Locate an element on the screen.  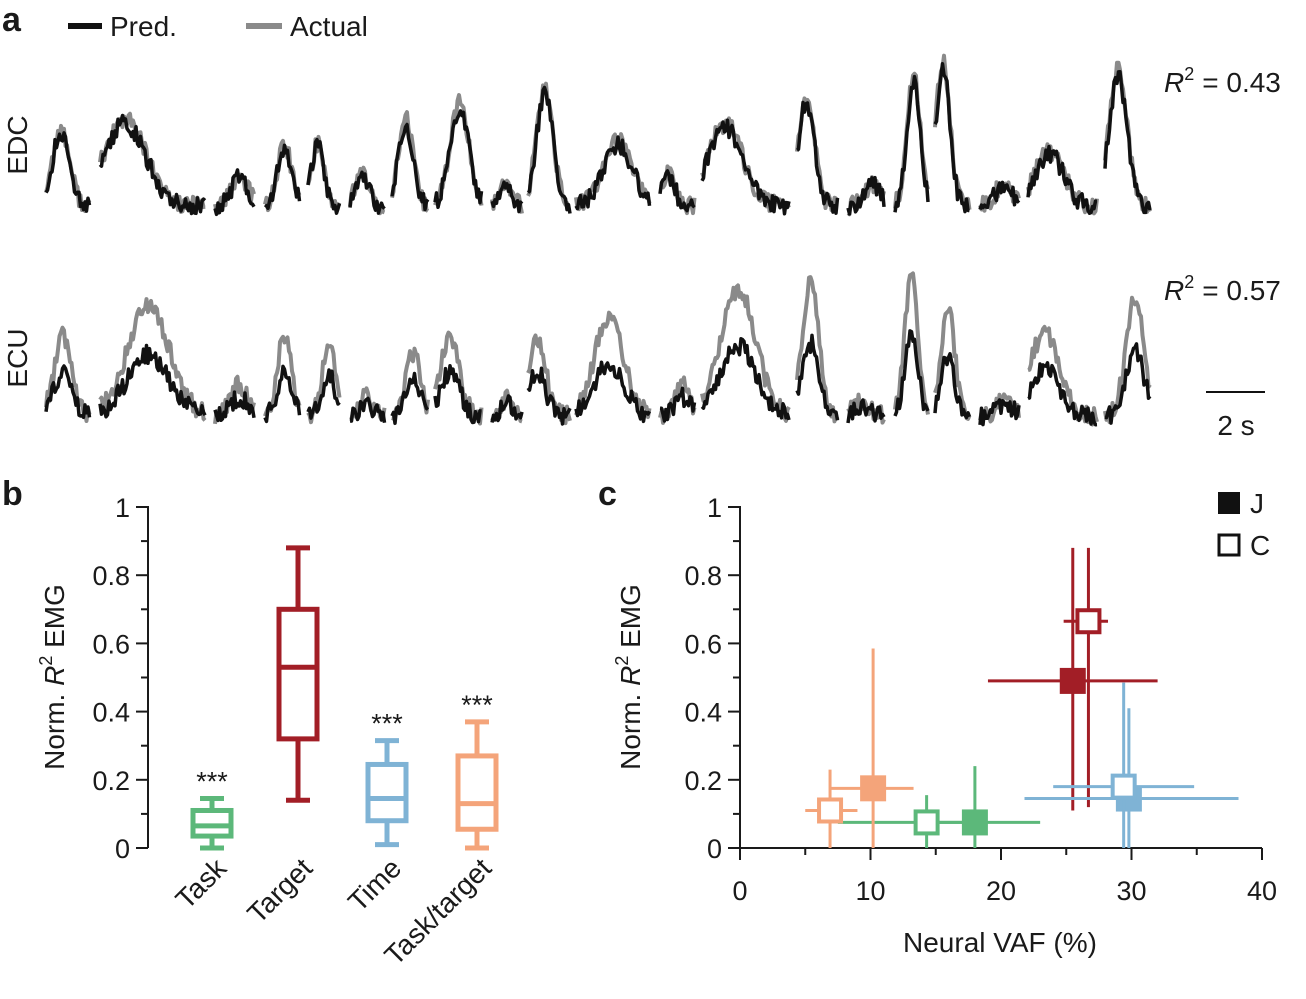
c-xtick-label: 10 is located at coordinates (870, 891).